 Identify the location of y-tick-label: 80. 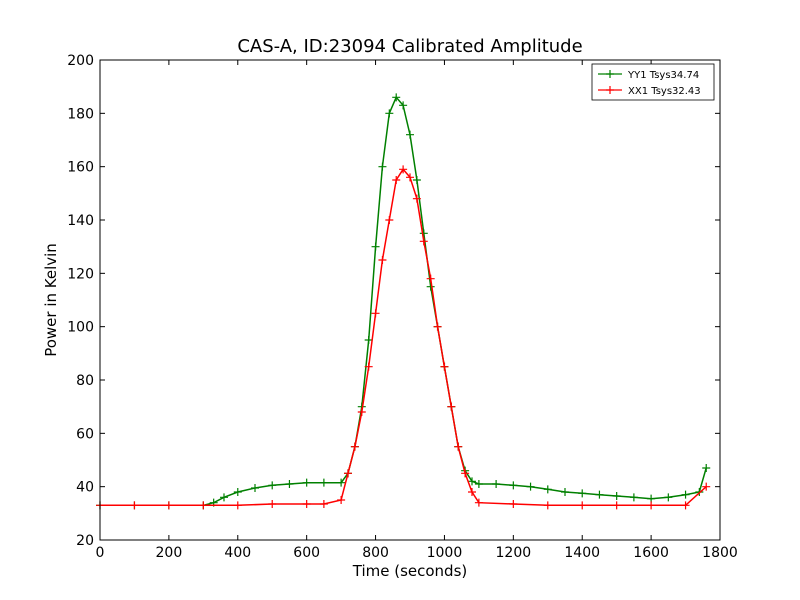
(85, 381).